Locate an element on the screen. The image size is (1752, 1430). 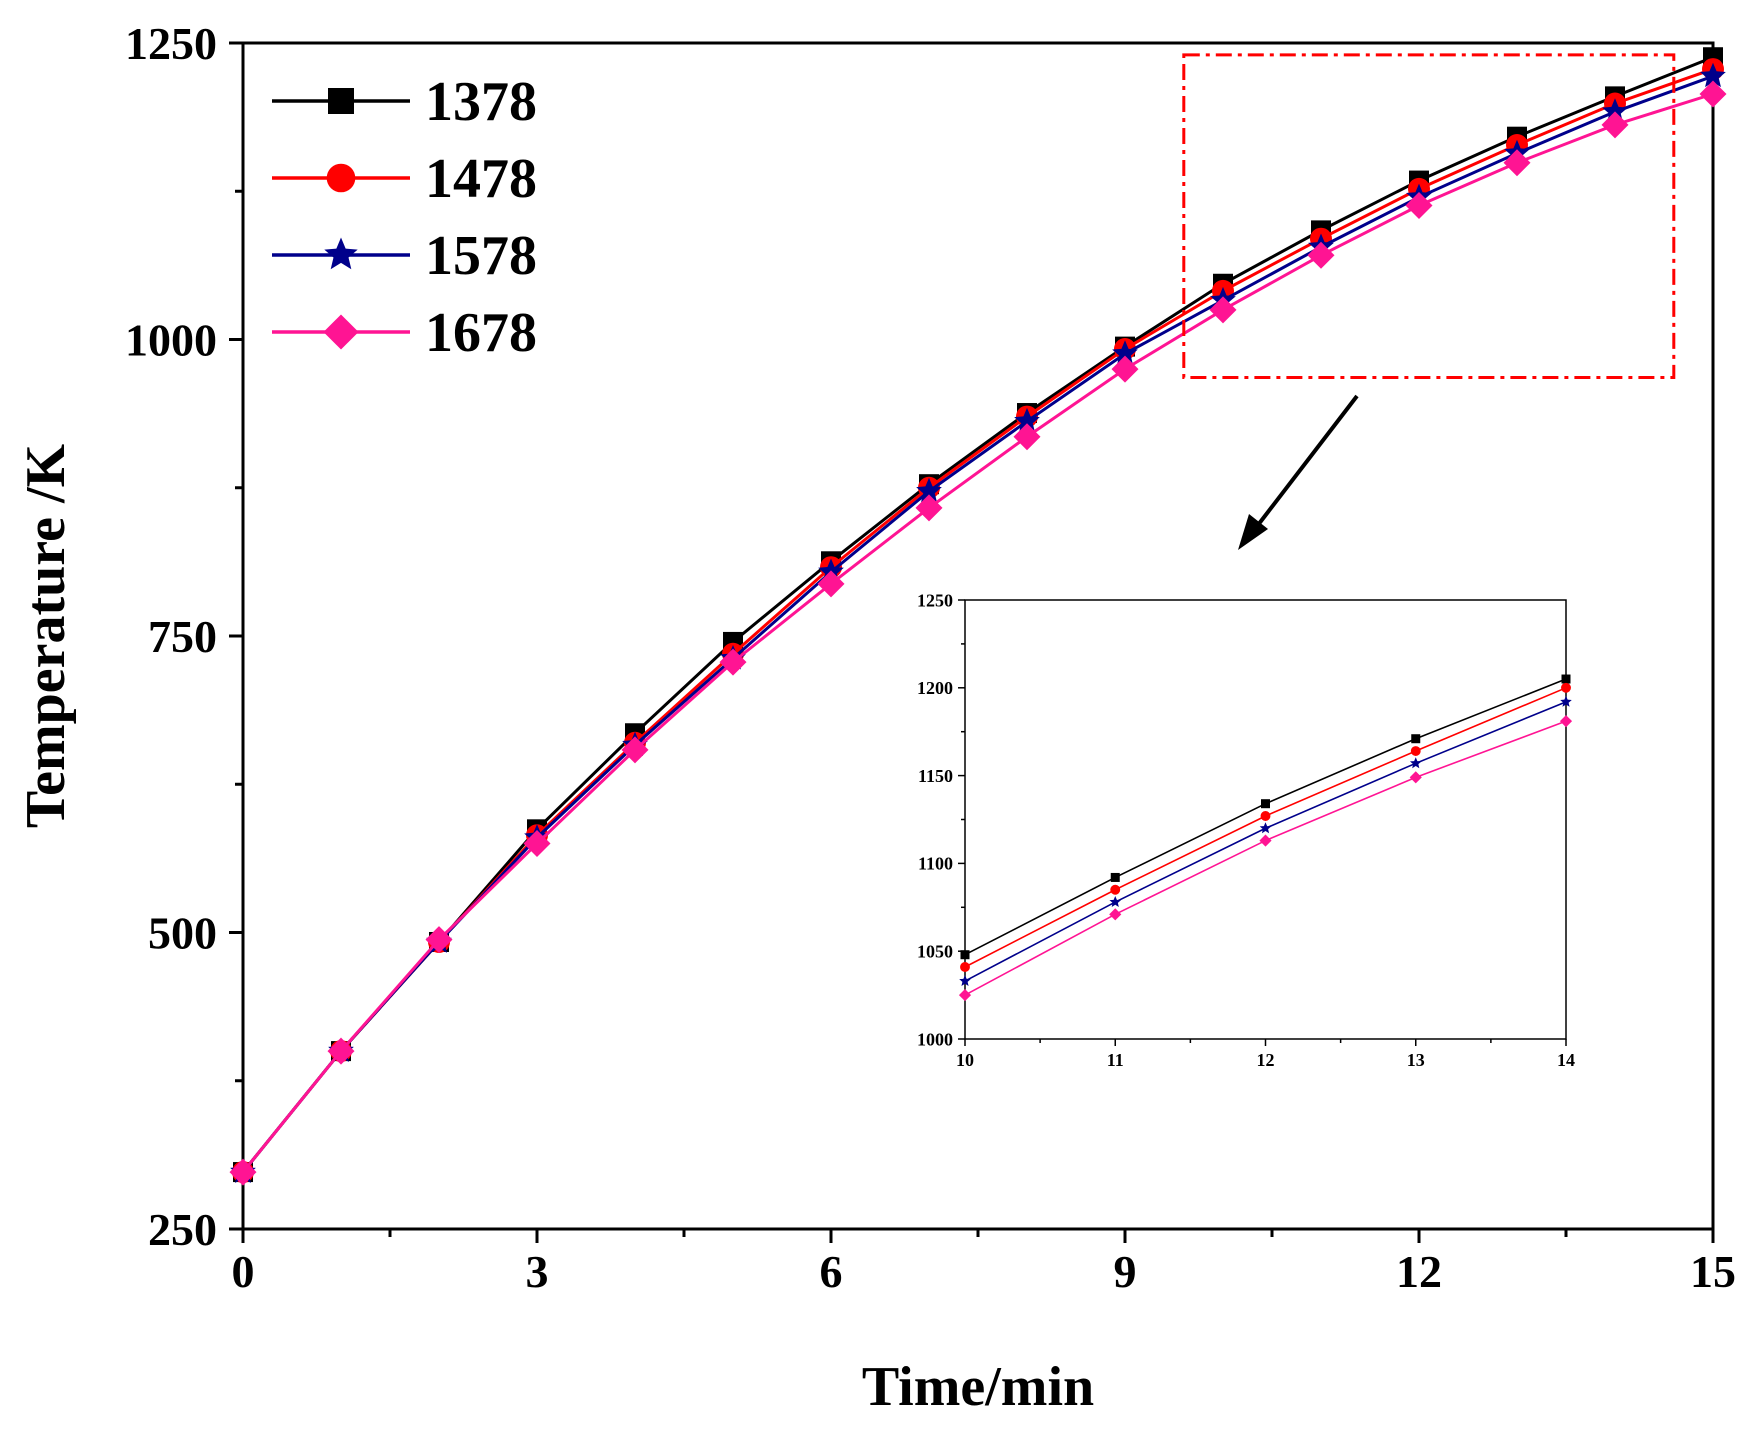
inset-y-tick-label: 1050 is located at coordinates (935, 952).